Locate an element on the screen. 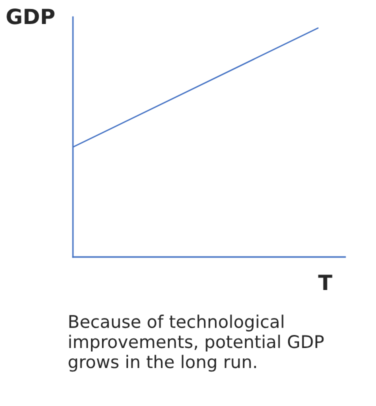  x-axis-title: T is located at coordinates (325, 282).